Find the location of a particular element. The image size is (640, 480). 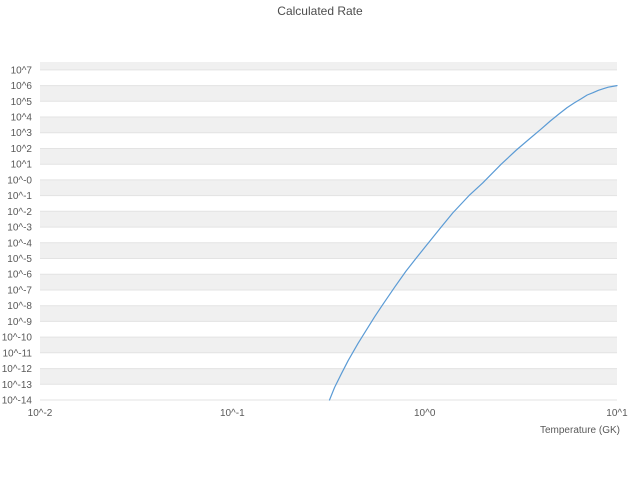

x-tick-label: 10^1 is located at coordinates (617, 413).